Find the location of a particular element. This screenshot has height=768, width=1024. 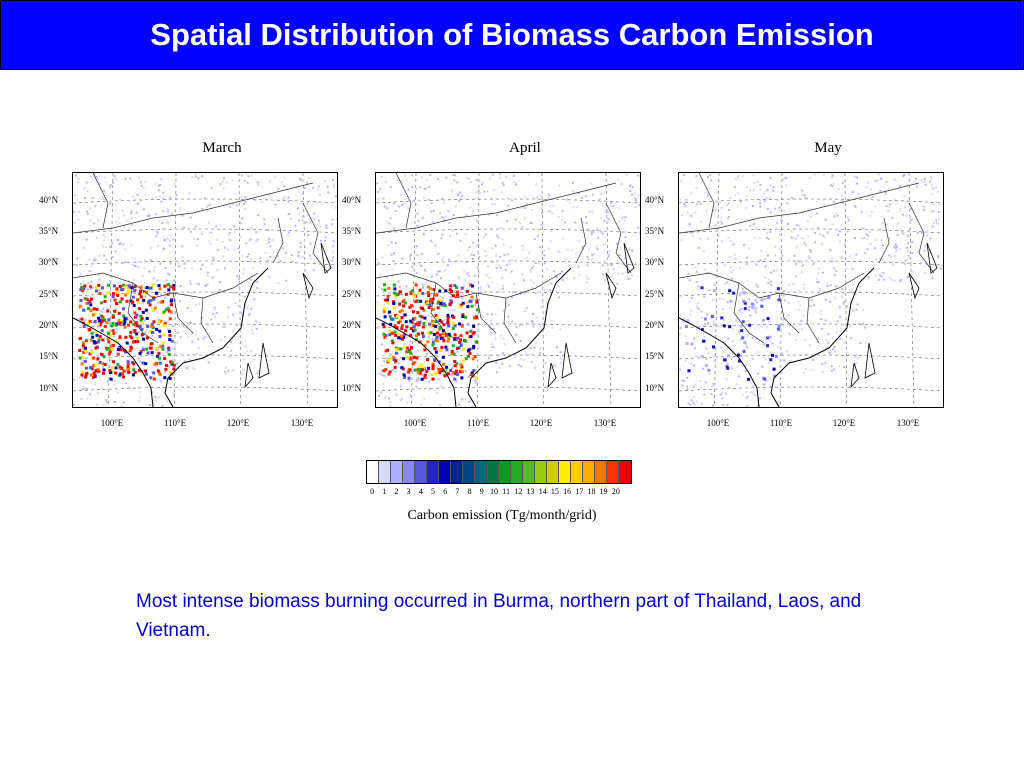

colorbar-tick: 12 is located at coordinates (518, 491).